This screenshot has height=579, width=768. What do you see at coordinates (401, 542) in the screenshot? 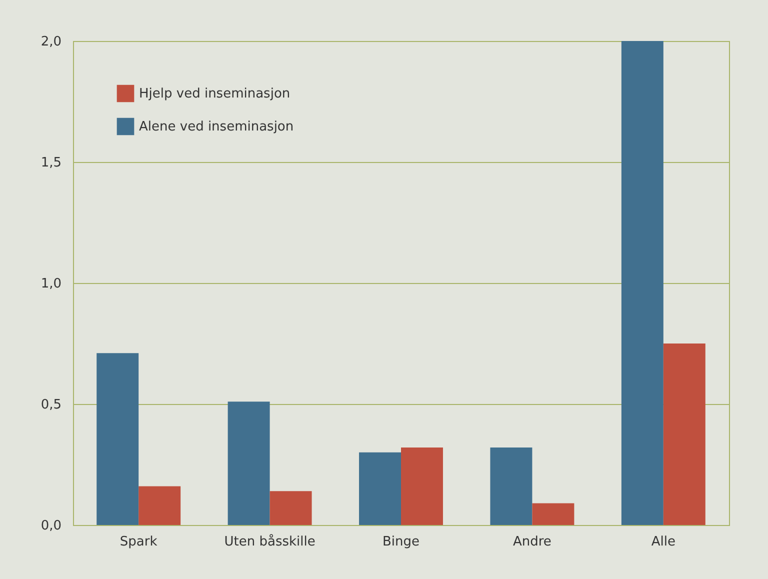
I see `x-tick-label: Binge` at bounding box center [401, 542].